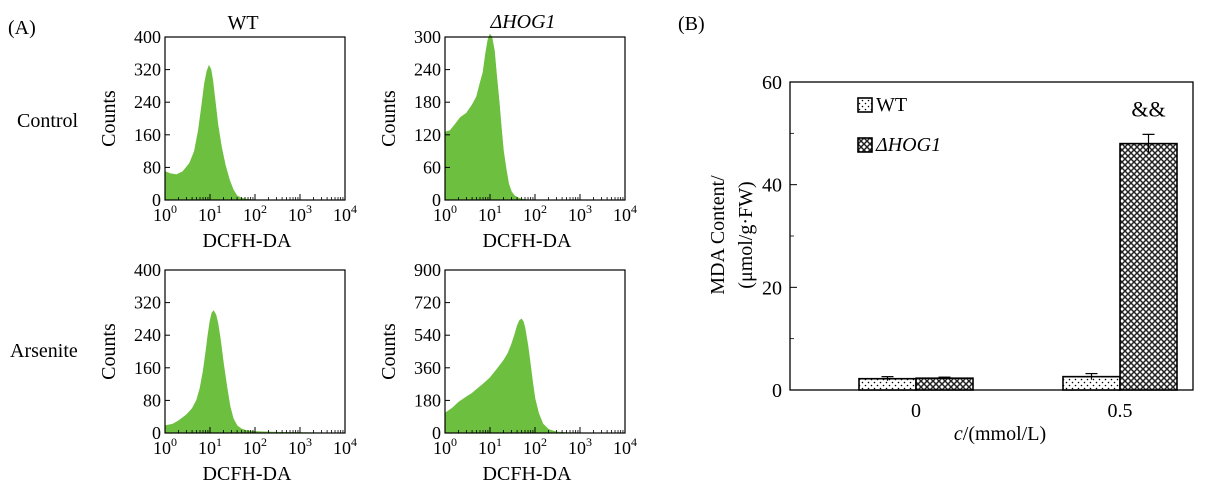 The image size is (1219, 485). I want to click on row-label-arsenite: Arsenite, so click(44, 351).